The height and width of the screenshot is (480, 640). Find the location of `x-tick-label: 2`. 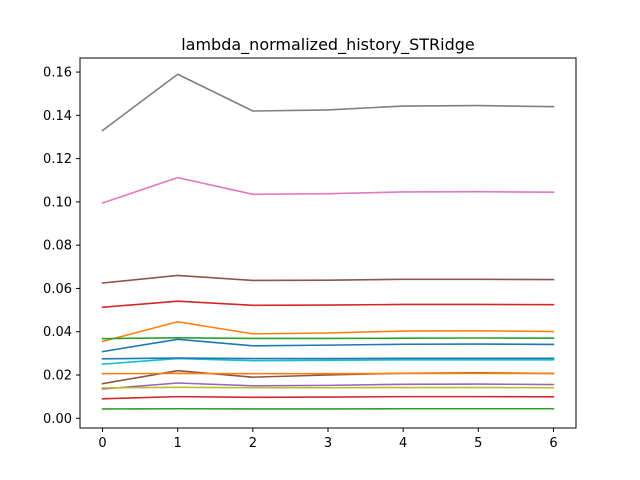

x-tick-label: 2 is located at coordinates (253, 443).